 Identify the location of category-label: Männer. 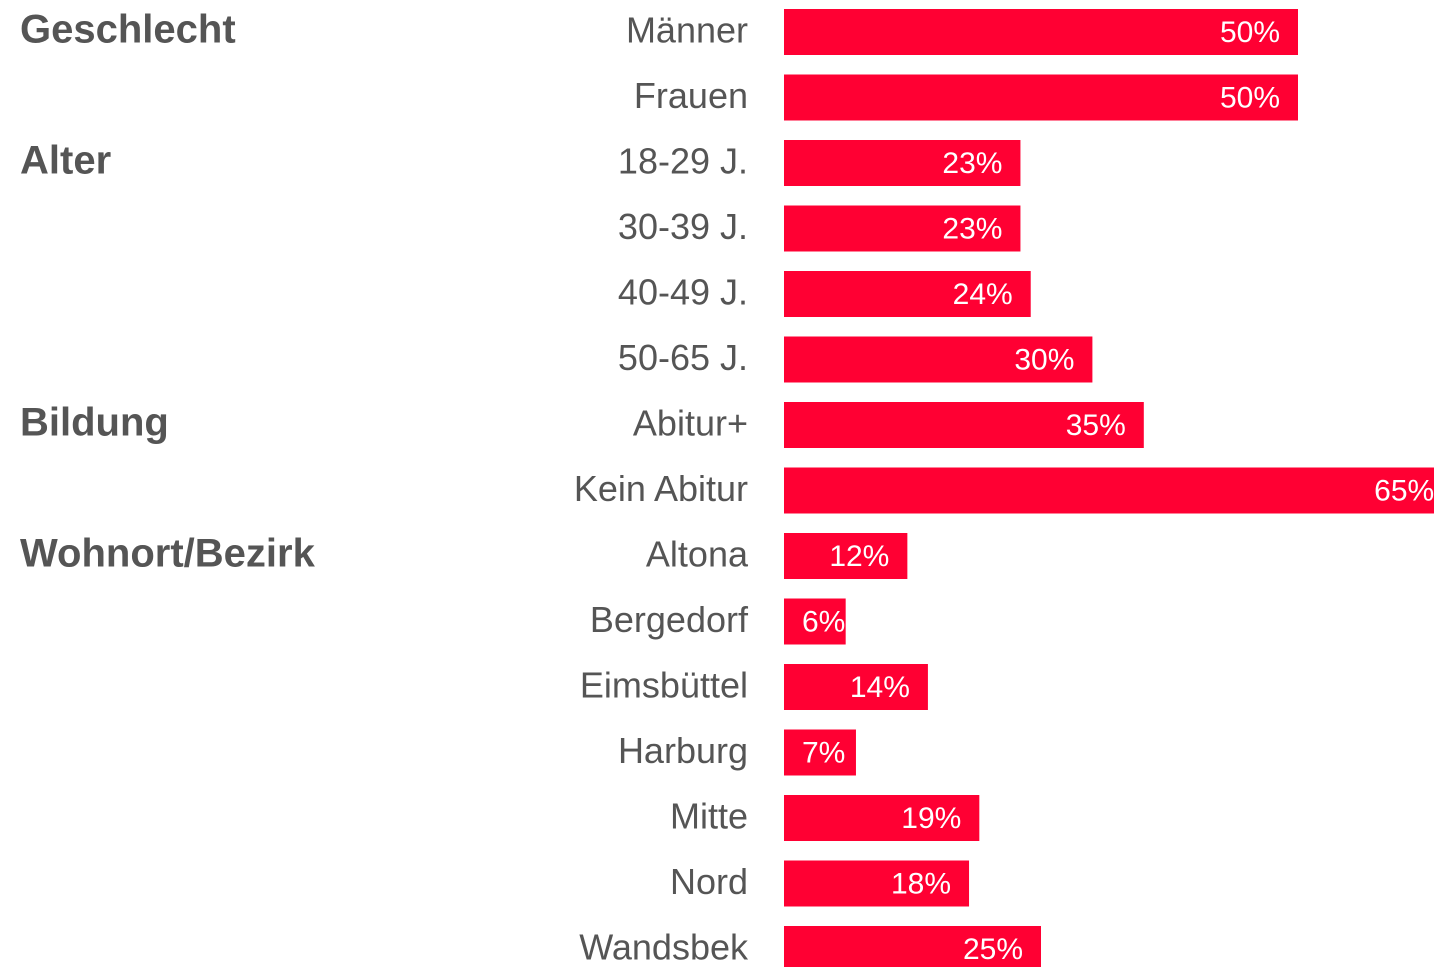
(687, 30).